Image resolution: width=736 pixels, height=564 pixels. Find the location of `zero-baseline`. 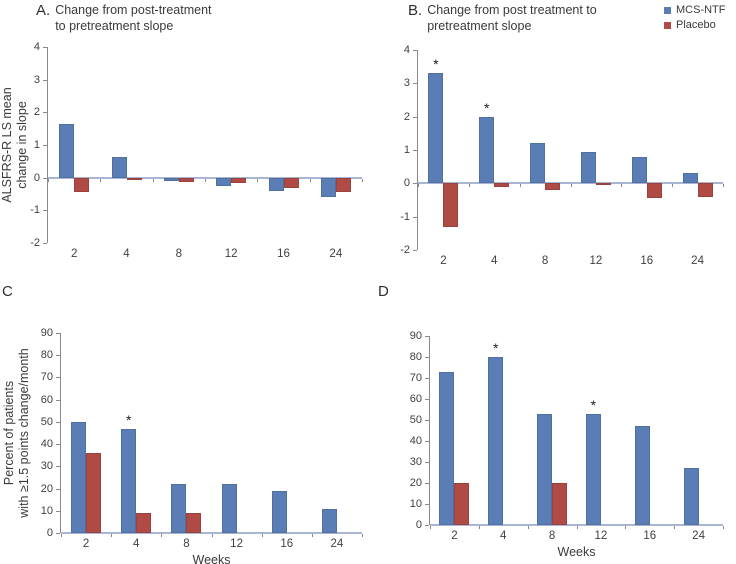

zero-baseline is located at coordinates (576, 525).